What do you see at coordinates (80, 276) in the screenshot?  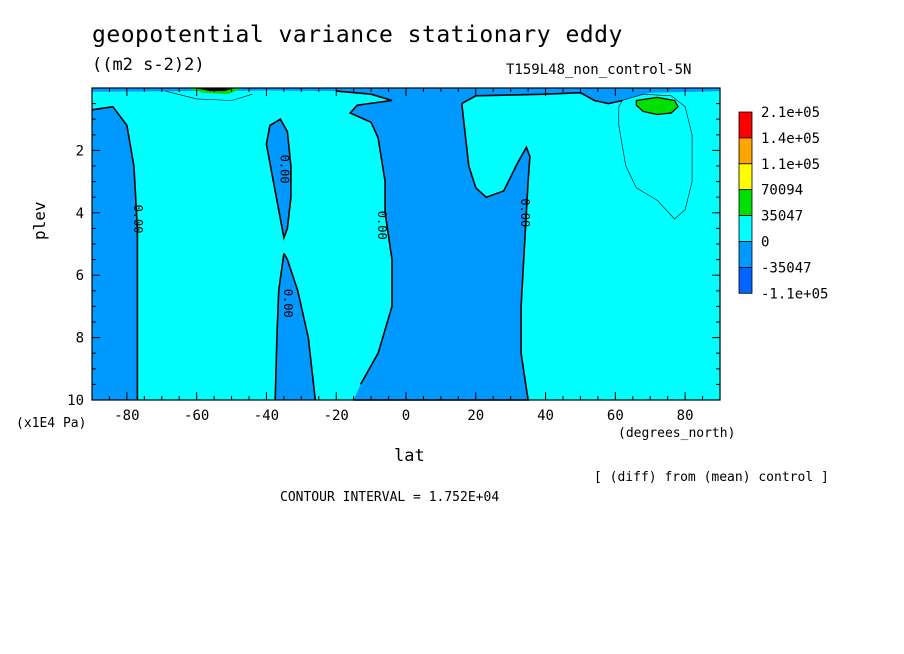 I see `y-tick-label-2: 6` at bounding box center [80, 276].